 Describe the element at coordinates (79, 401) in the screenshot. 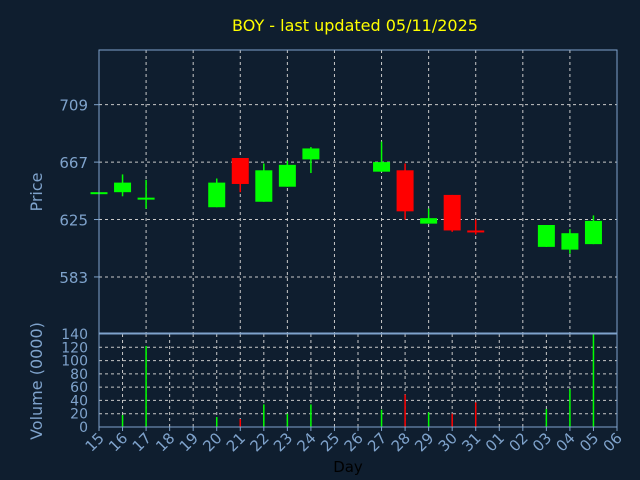

I see `volume-tick-label: 40` at that location.